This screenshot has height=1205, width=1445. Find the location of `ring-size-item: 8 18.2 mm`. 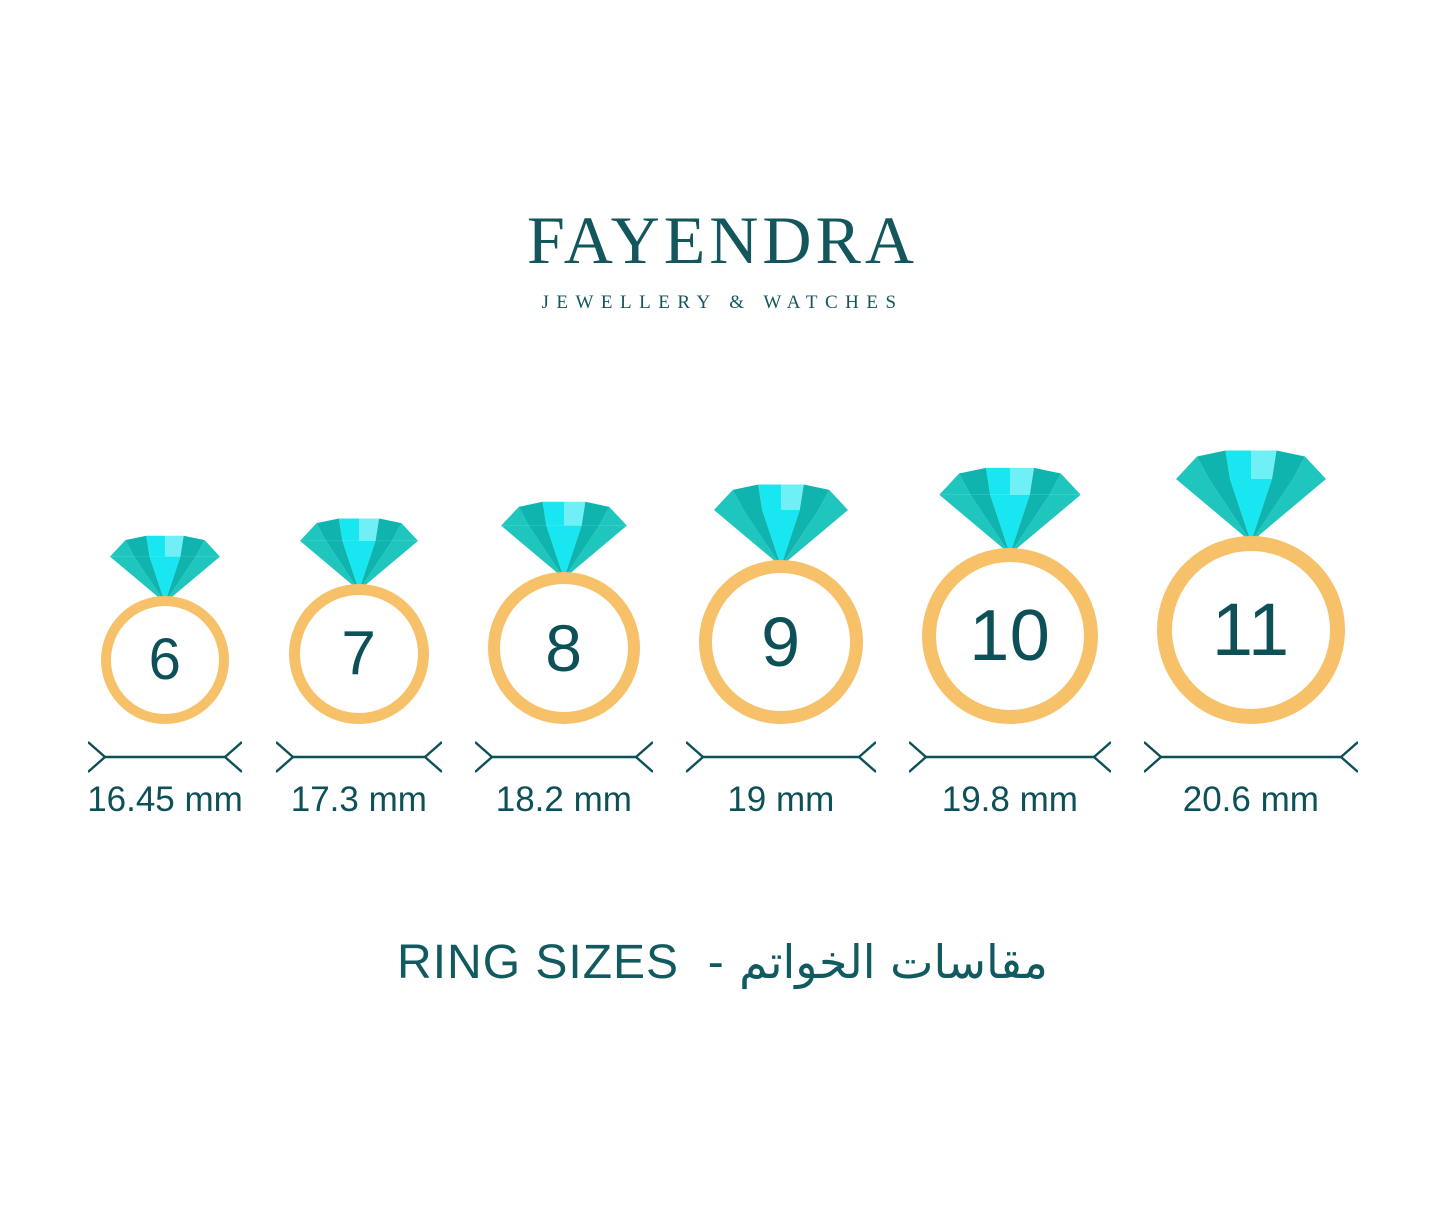

ring-size-item: 8 18.2 mm is located at coordinates (563, 630).